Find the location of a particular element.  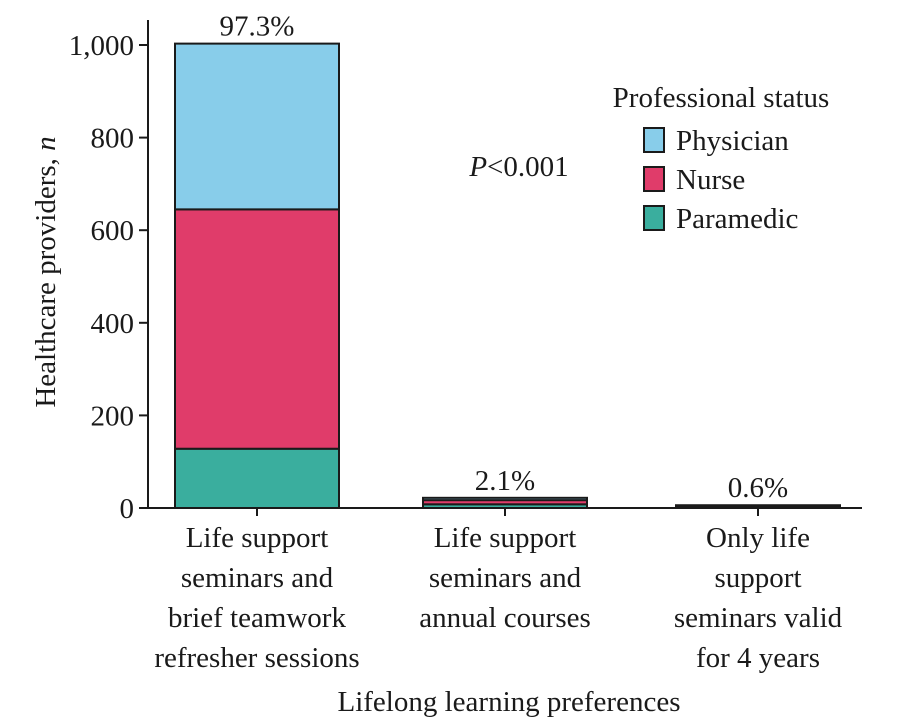

y-tick-label: 400 is located at coordinates (113, 324).